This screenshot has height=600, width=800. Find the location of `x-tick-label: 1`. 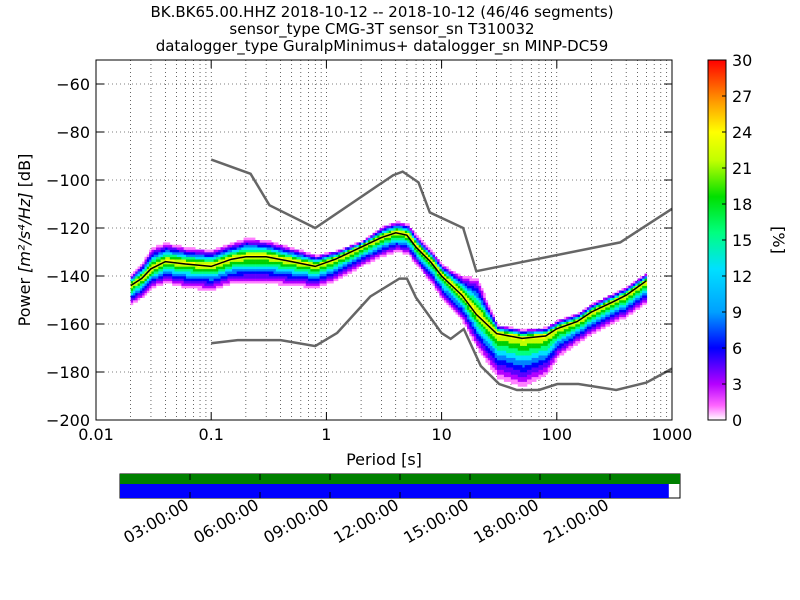

x-tick-label: 1 is located at coordinates (326, 434).